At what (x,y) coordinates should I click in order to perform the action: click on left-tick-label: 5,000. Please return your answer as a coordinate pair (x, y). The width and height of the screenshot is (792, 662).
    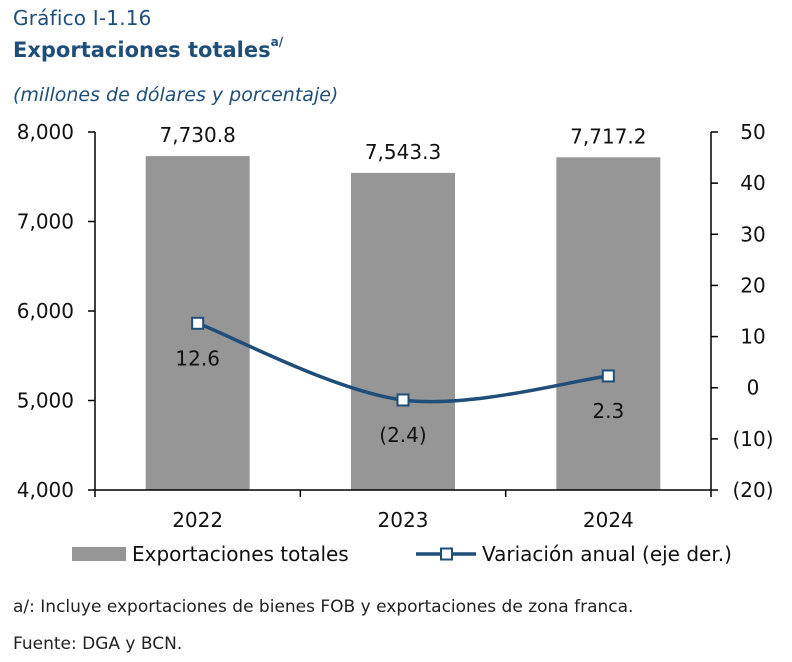
    Looking at the image, I should click on (45, 401).